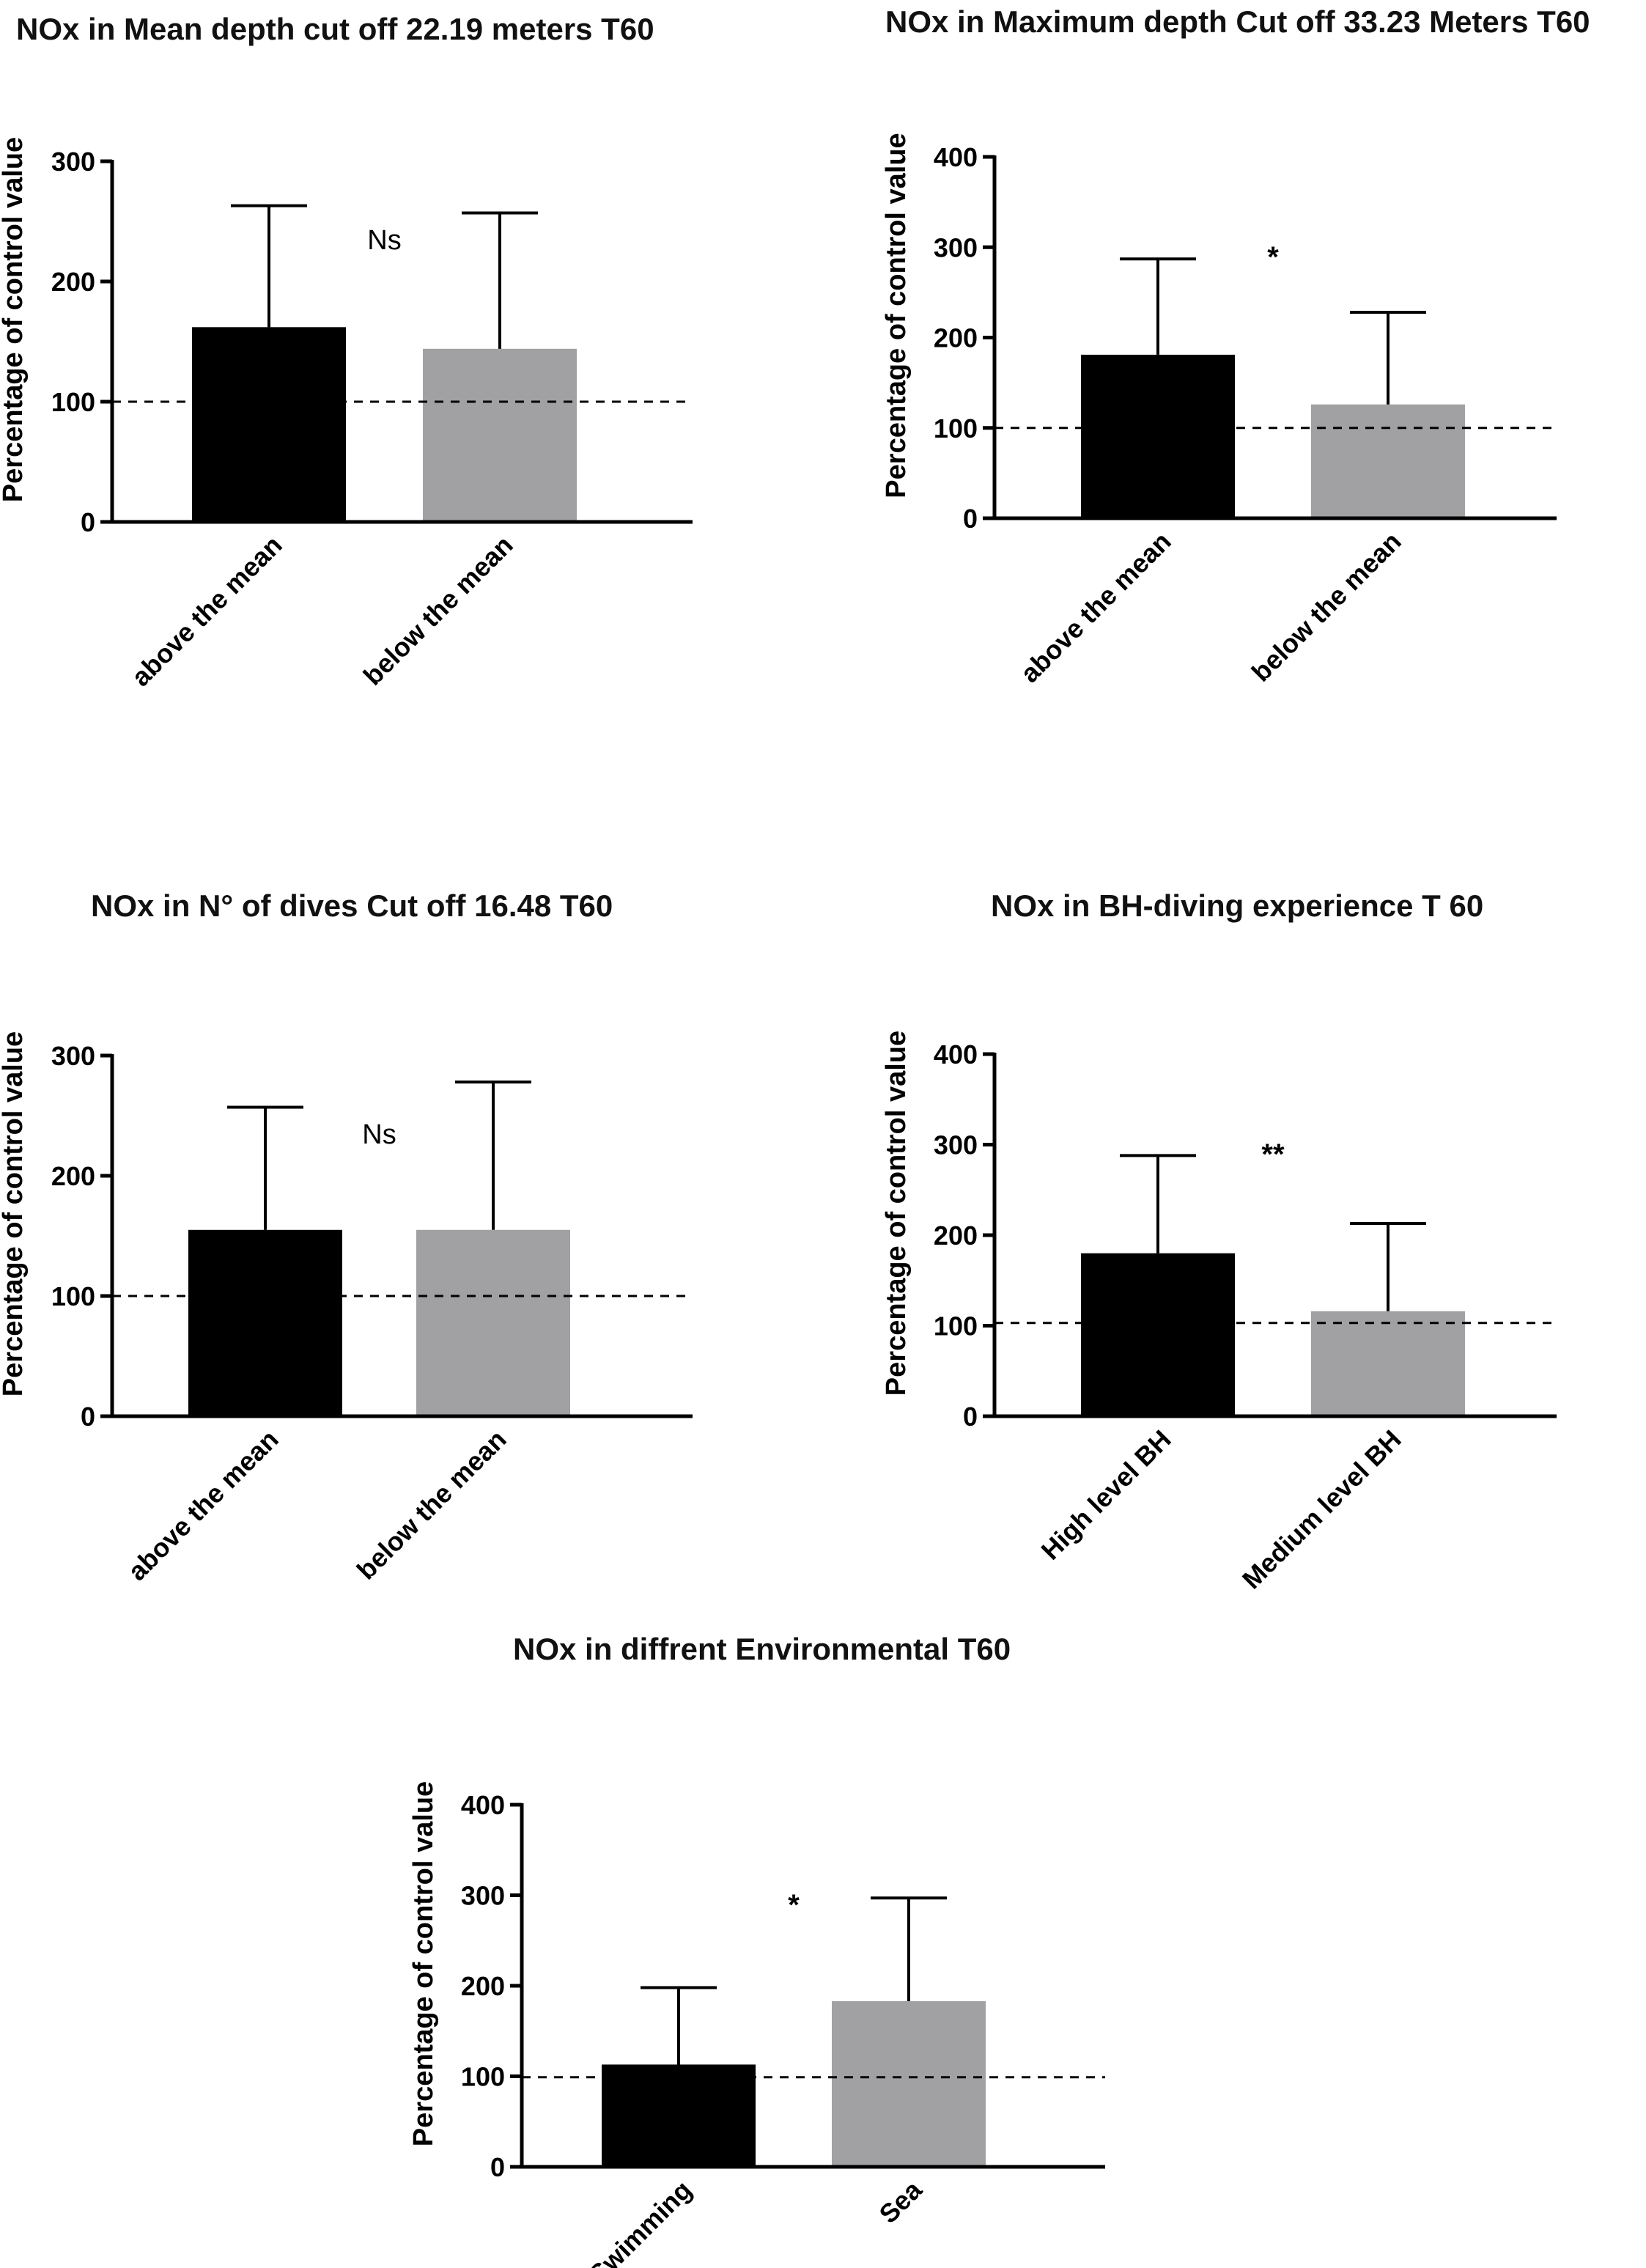 The image size is (1646, 2268). Describe the element at coordinates (1106, 1495) in the screenshot. I see `x-tick-label: High level BH` at that location.